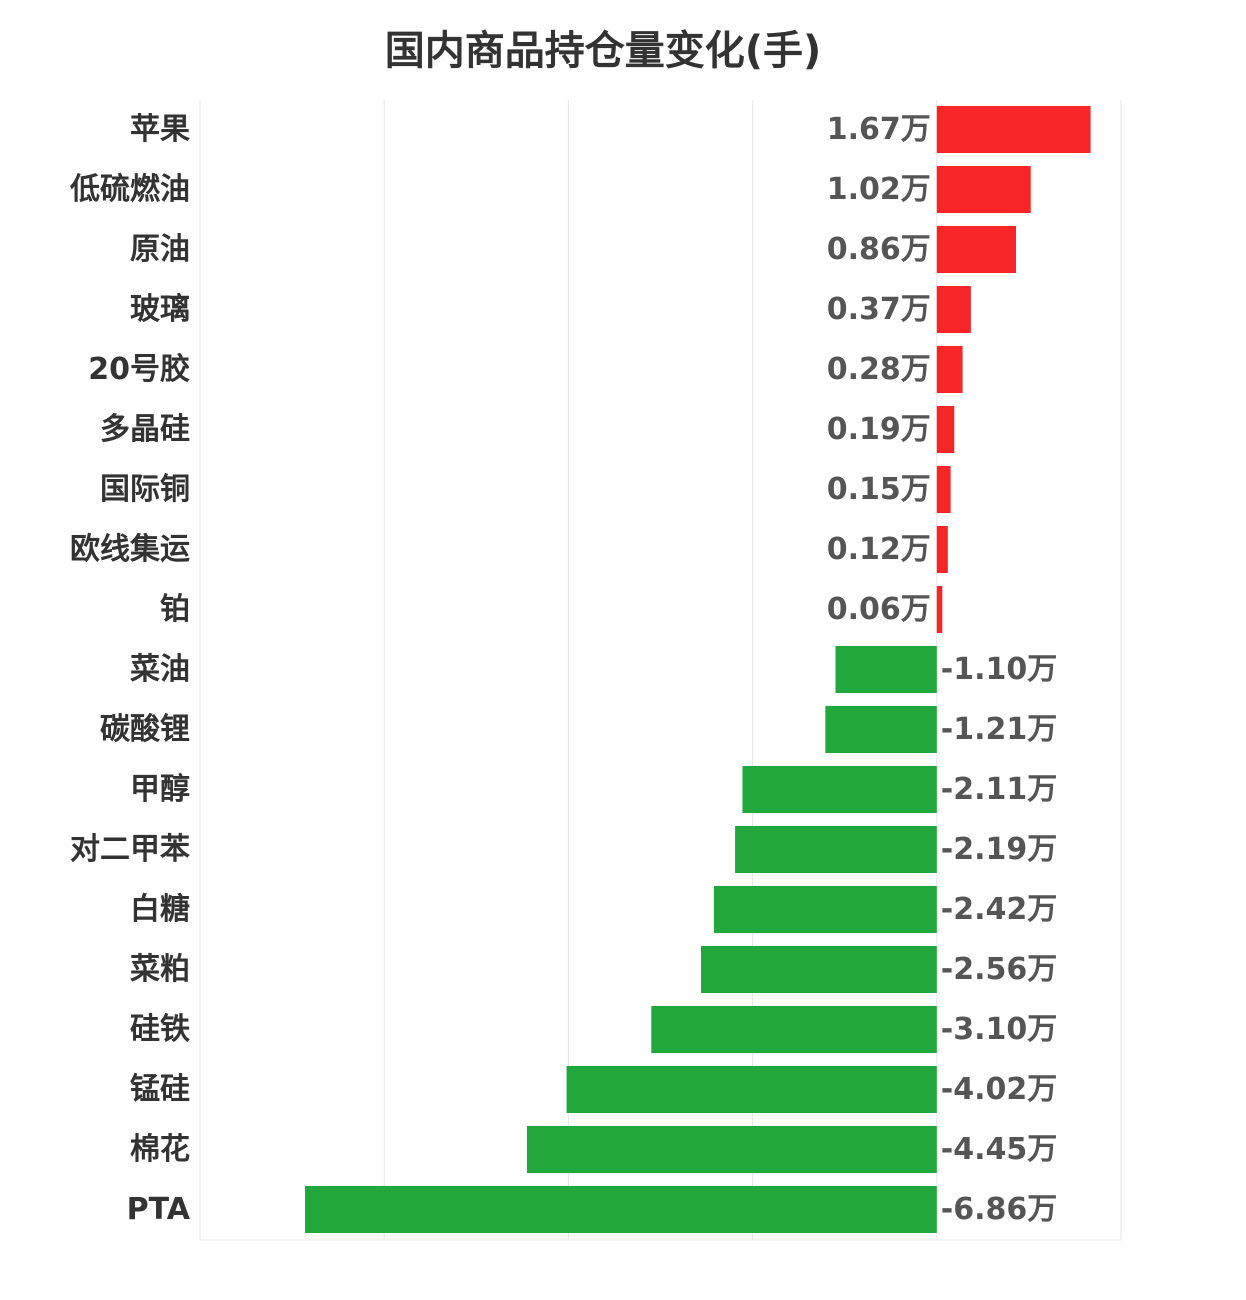 The width and height of the screenshot is (1246, 1300). What do you see at coordinates (145, 729) in the screenshot?
I see `category-label: 碳酸锂` at bounding box center [145, 729].